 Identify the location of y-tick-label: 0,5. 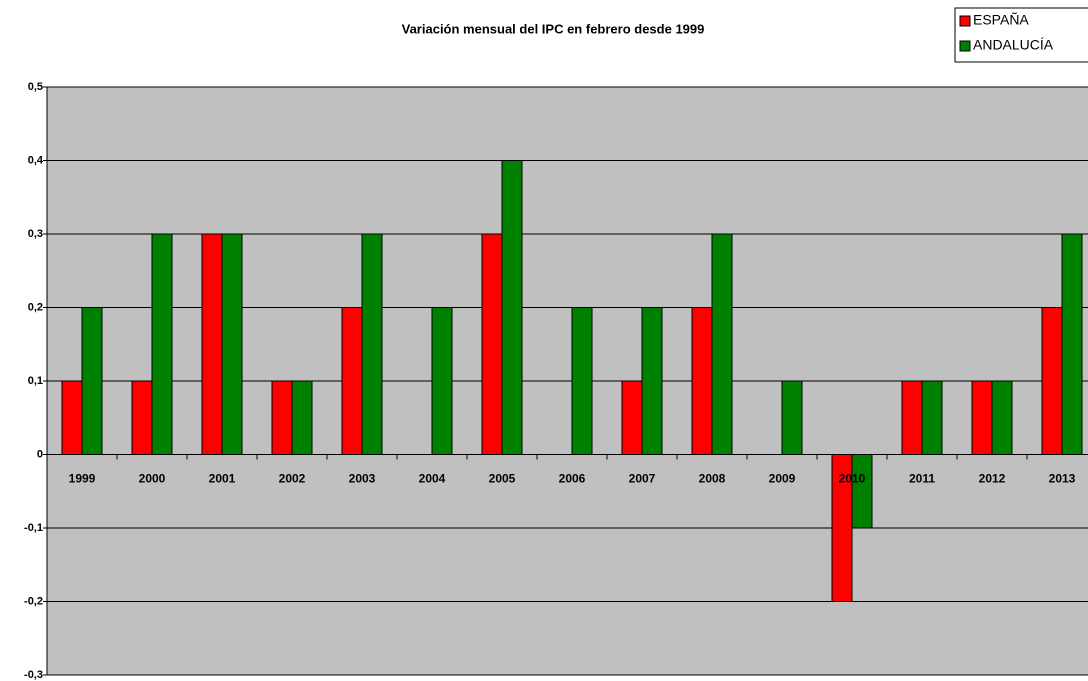
(35, 87).